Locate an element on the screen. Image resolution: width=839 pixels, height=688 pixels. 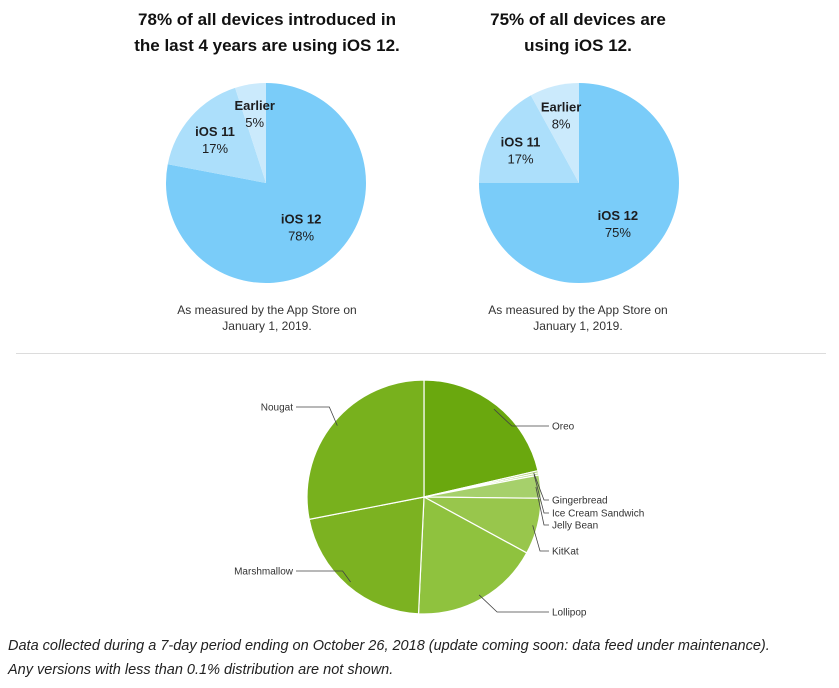
ios-chart-1-title-line-1: 78% of all devices introduced in is located at coordinates (267, 19).